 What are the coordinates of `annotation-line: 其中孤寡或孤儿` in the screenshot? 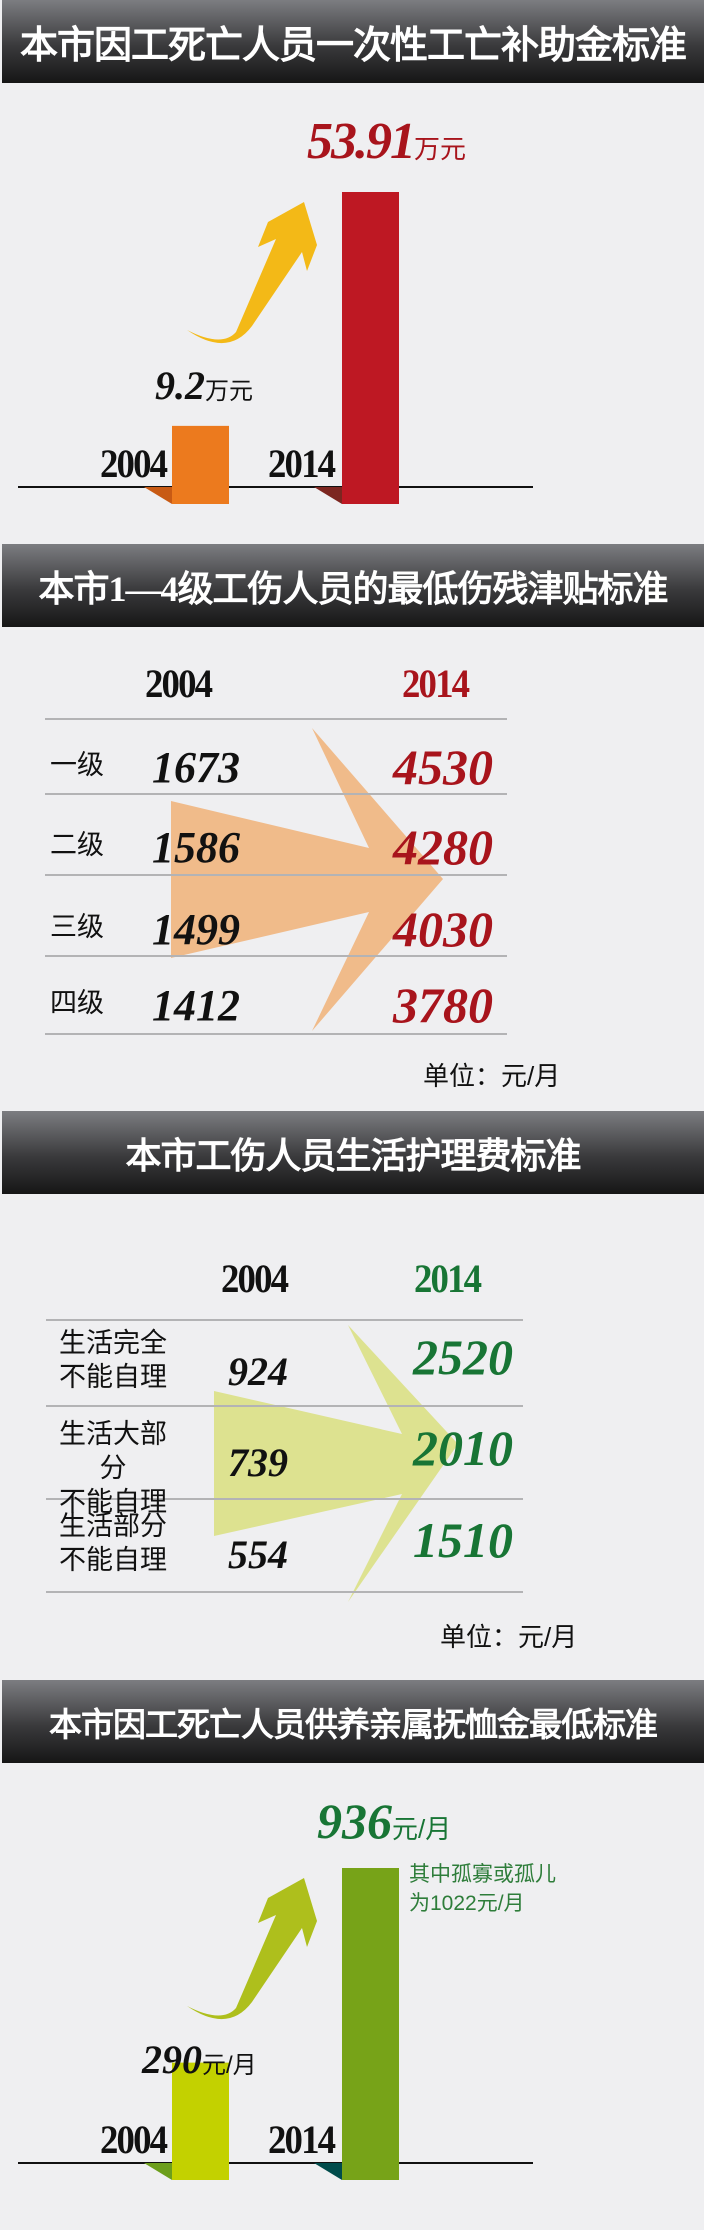 It's located at (482, 1874).